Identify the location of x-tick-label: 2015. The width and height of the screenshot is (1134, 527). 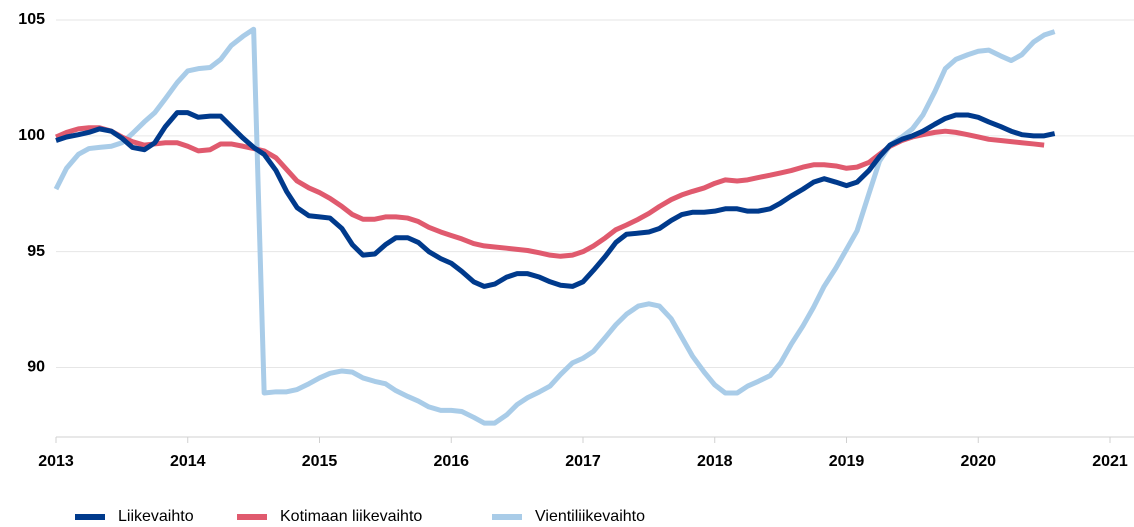
(320, 461).